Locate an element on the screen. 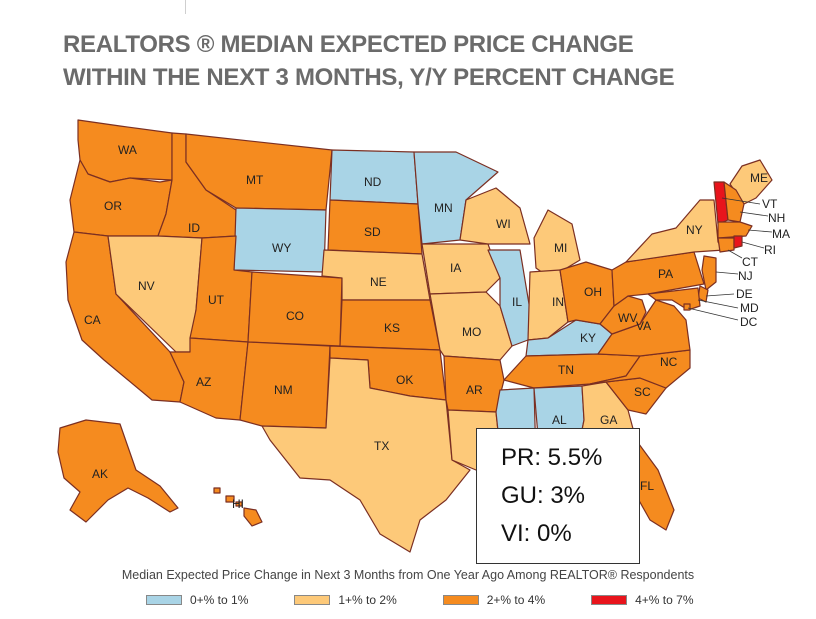 The height and width of the screenshot is (619, 816). legend-item-mid: 1+% to 2% is located at coordinates (345, 600).